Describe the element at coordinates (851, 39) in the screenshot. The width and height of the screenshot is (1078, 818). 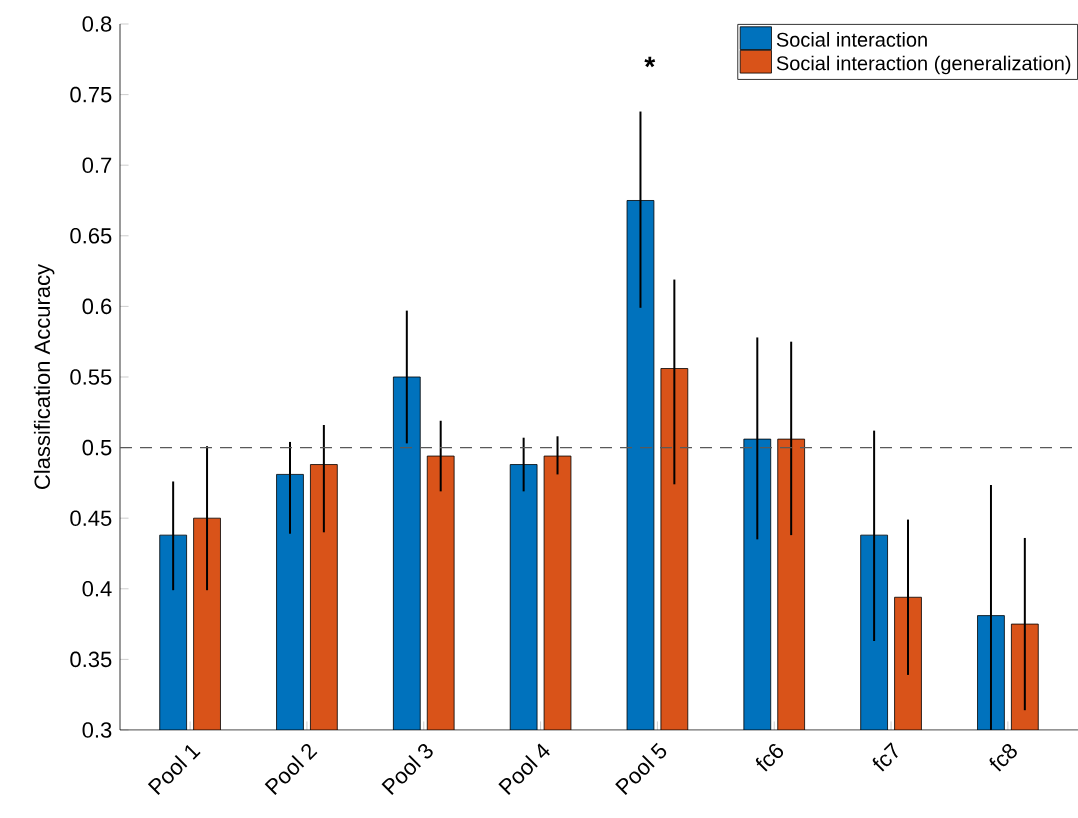
I see `legend-label: Social interaction` at that location.